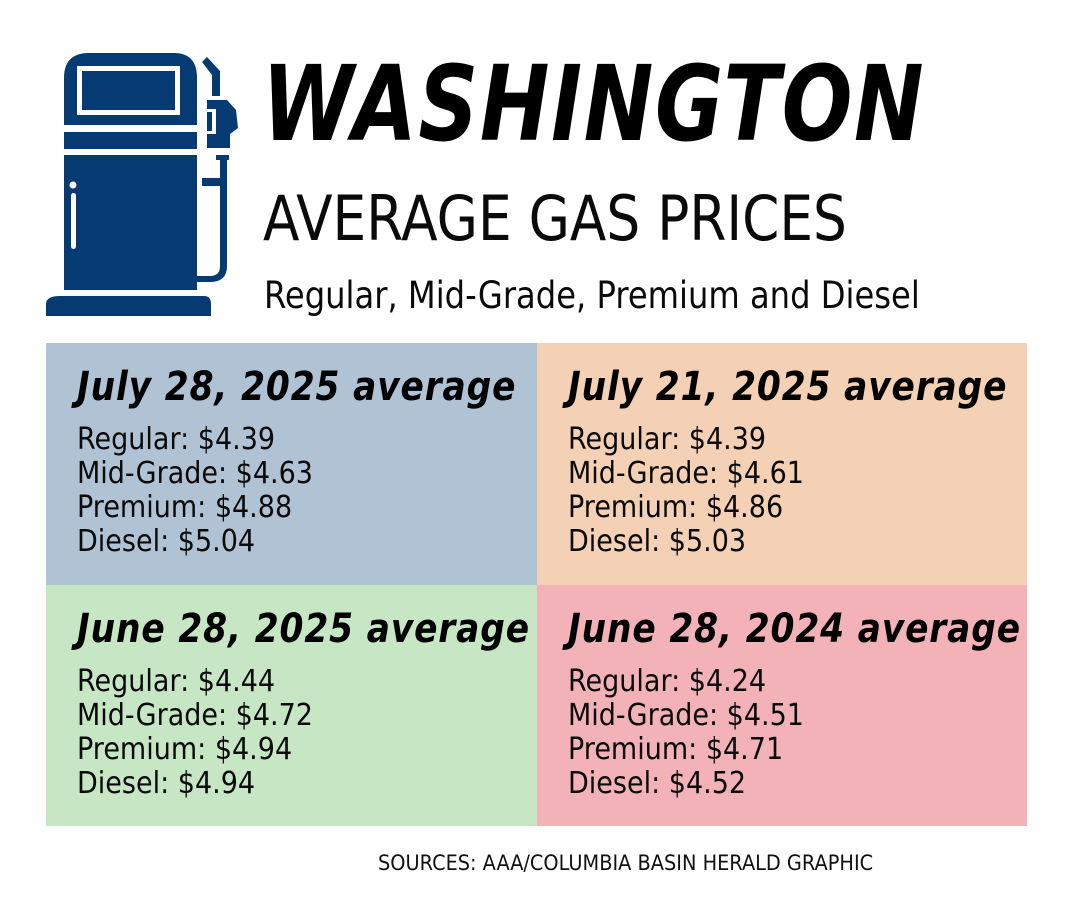 Image resolution: width=1080 pixels, height=900 pixels. I want to click on card-title: July 28, 2025 average, so click(297, 387).